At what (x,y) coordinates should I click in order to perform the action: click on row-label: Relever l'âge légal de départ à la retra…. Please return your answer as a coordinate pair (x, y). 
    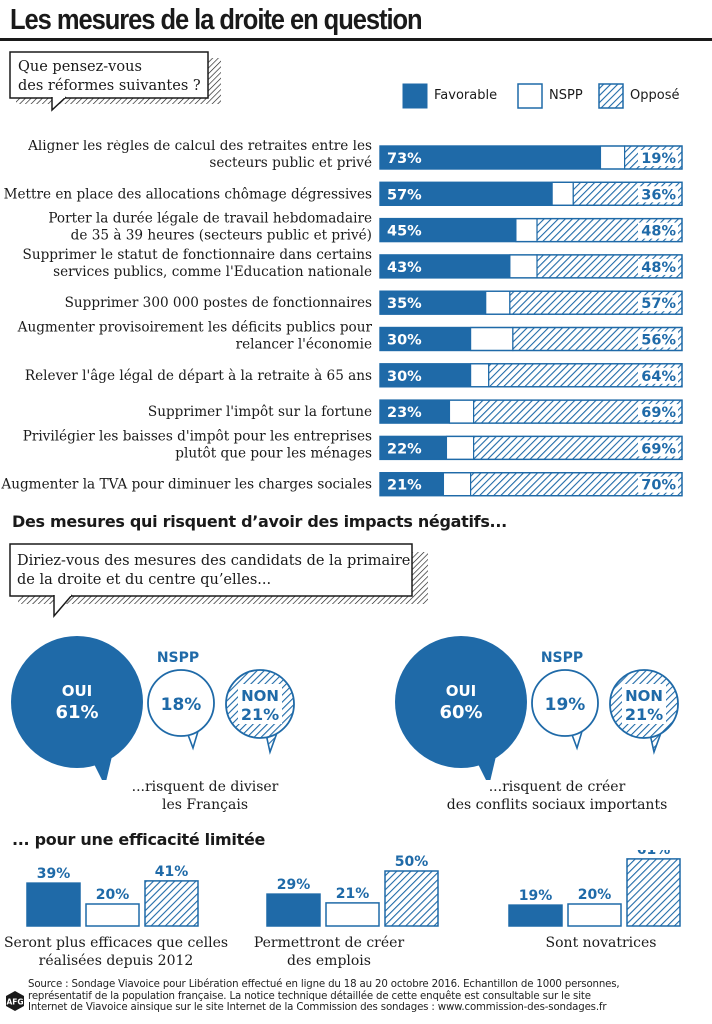
    Looking at the image, I should click on (198, 376).